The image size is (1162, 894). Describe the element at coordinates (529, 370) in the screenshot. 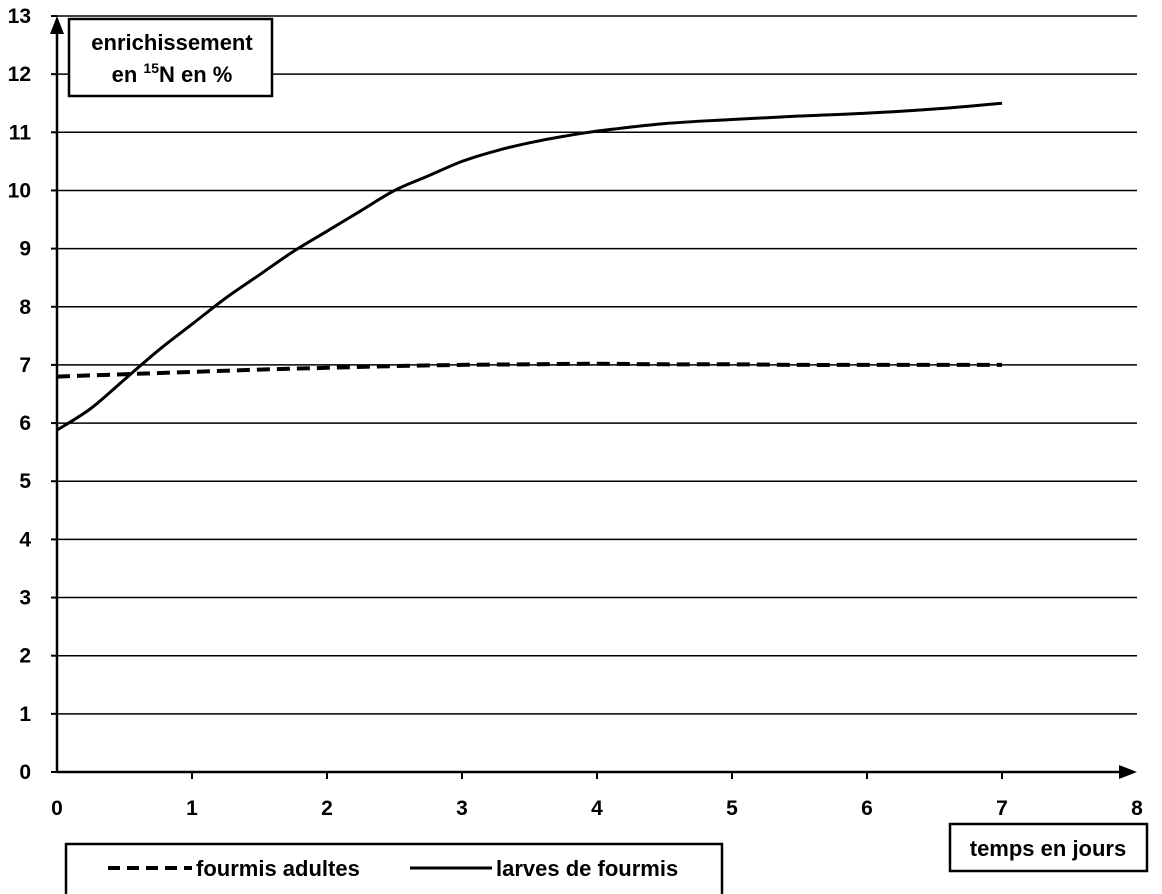

I see `series-line-fourmis-adultes` at that location.